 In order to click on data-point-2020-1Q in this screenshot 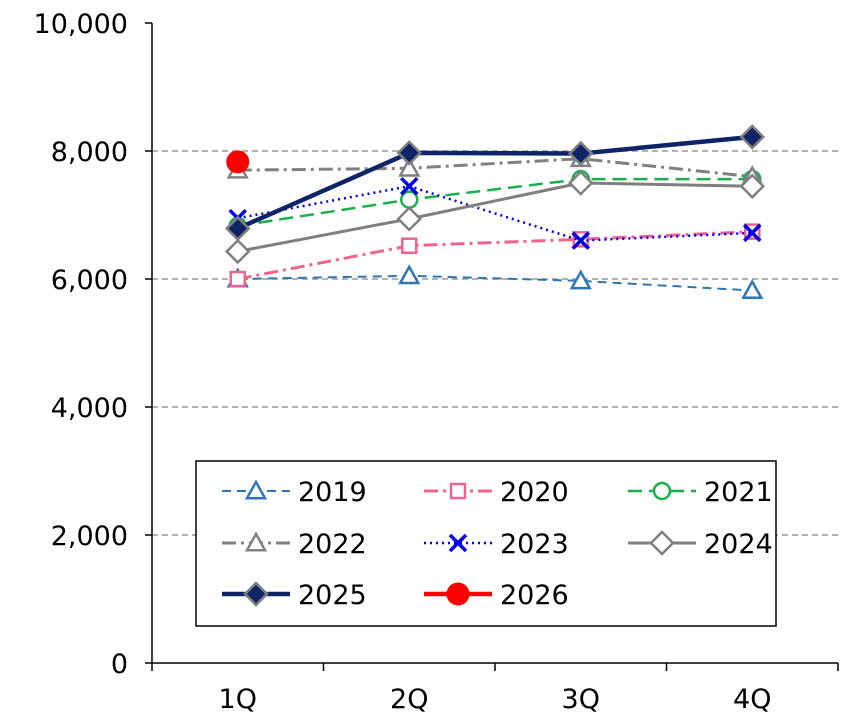, I will do `click(237, 279)`.